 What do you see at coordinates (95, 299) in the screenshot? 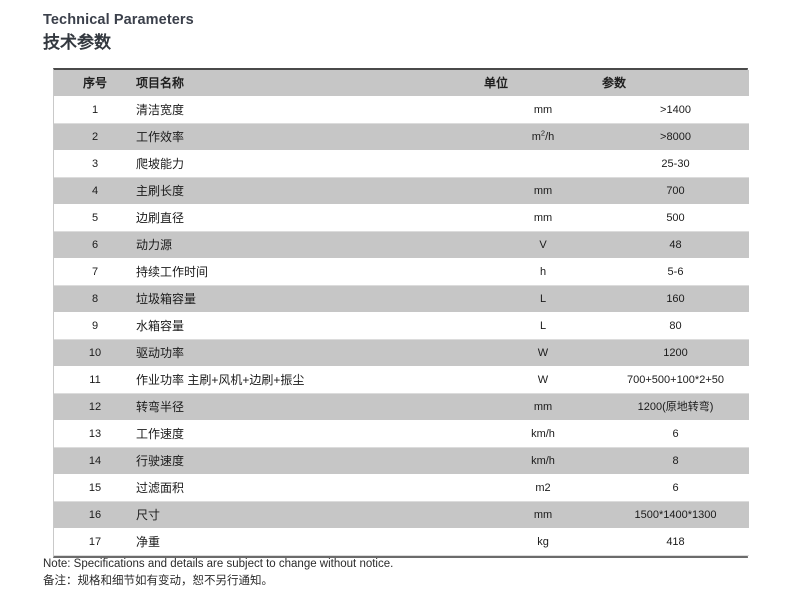
I see `cell-row-number: 8` at bounding box center [95, 299].